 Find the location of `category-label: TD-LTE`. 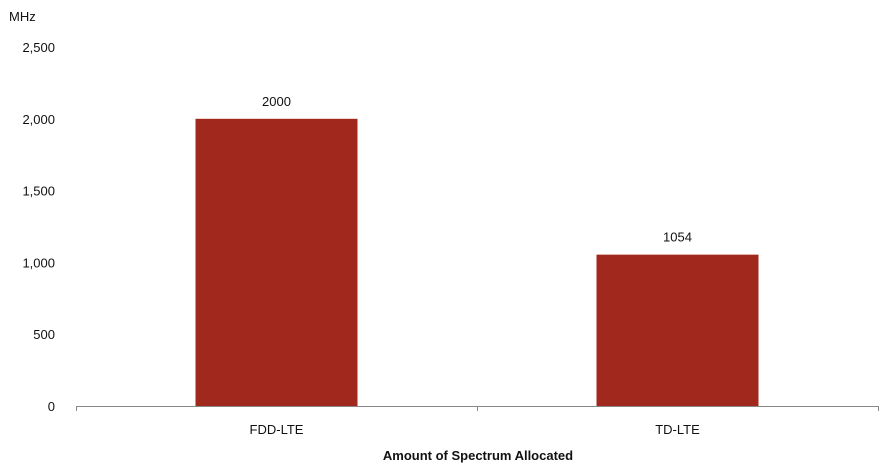

category-label: TD-LTE is located at coordinates (677, 429).